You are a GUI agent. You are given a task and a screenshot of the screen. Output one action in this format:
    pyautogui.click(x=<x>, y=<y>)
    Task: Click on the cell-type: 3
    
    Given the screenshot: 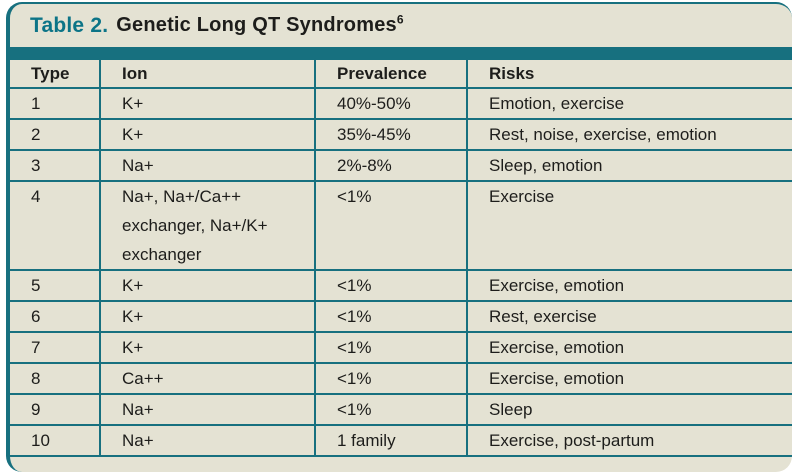 What is the action you would take?
    pyautogui.click(x=55, y=165)
    